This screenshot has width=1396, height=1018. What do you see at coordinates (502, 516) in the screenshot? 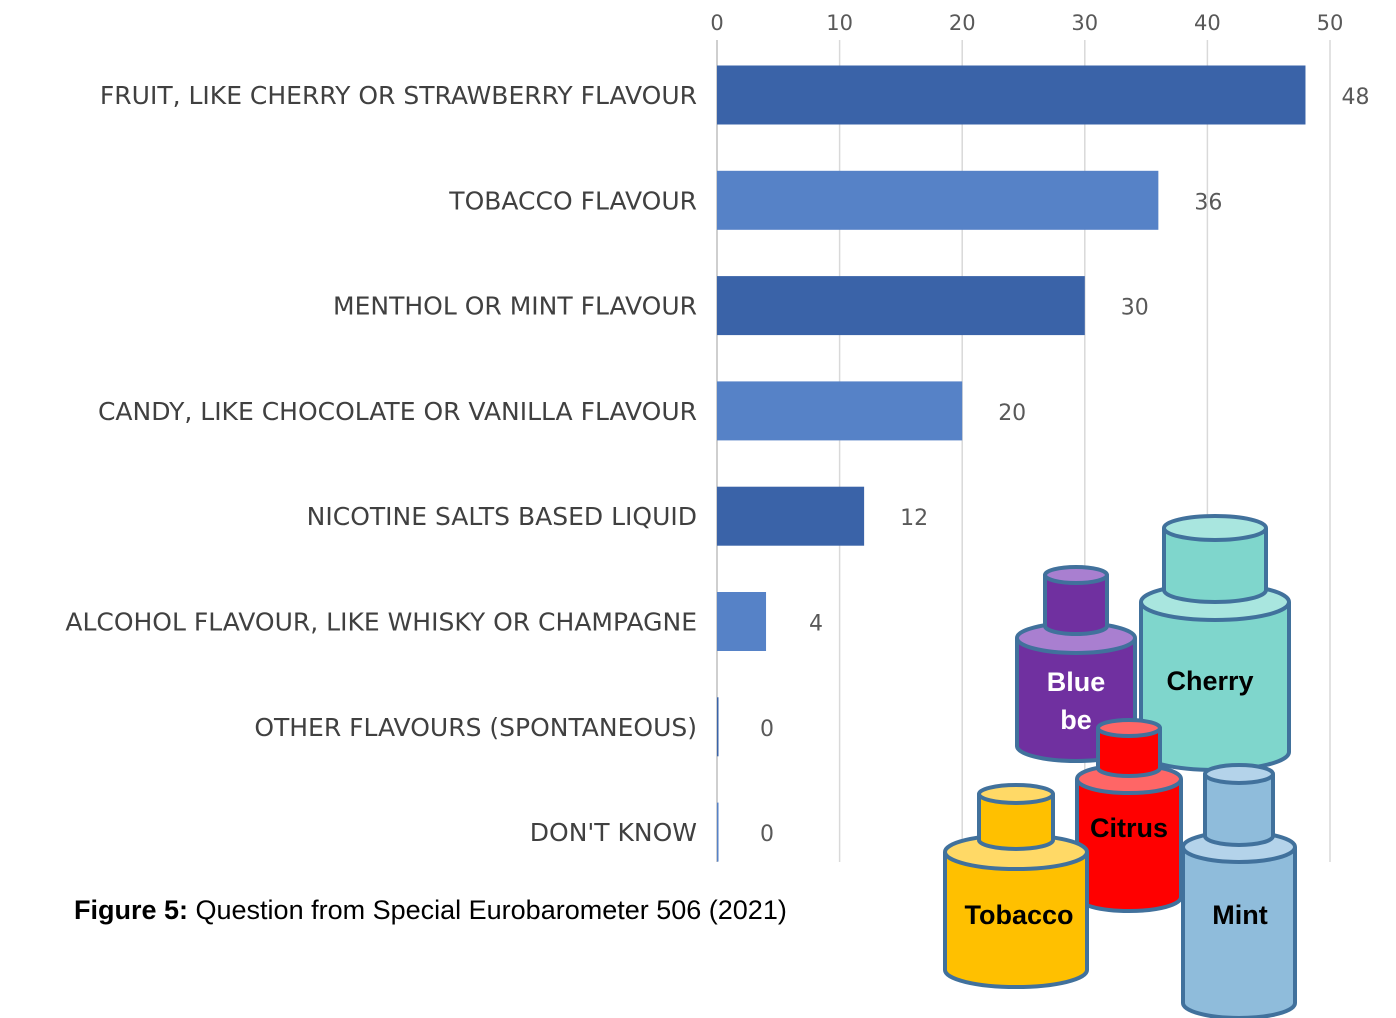
I see `category-label: NICOTINE SALTS BASED LIQUID` at bounding box center [502, 516].